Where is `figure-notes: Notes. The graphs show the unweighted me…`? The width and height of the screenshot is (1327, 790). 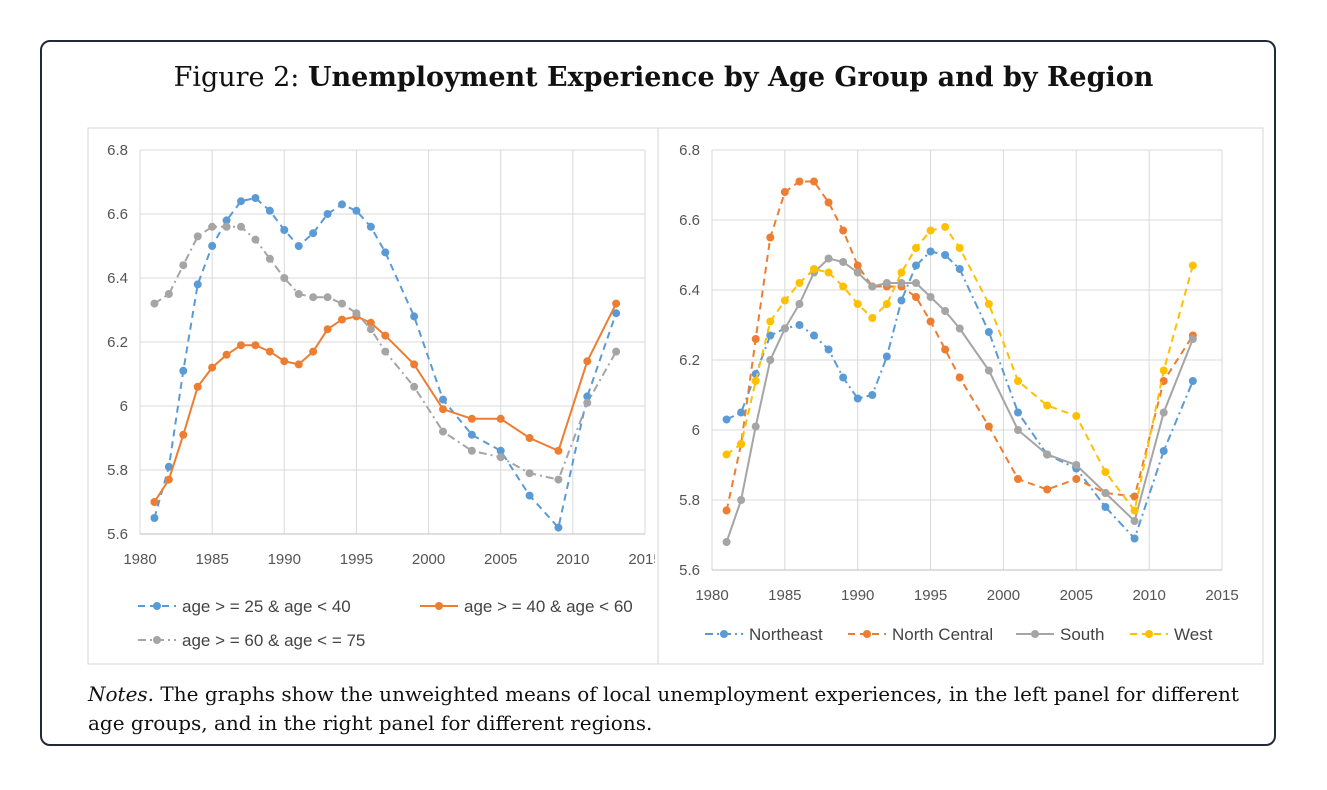 figure-notes: Notes. The graphs show the unweighted me… is located at coordinates (668, 709).